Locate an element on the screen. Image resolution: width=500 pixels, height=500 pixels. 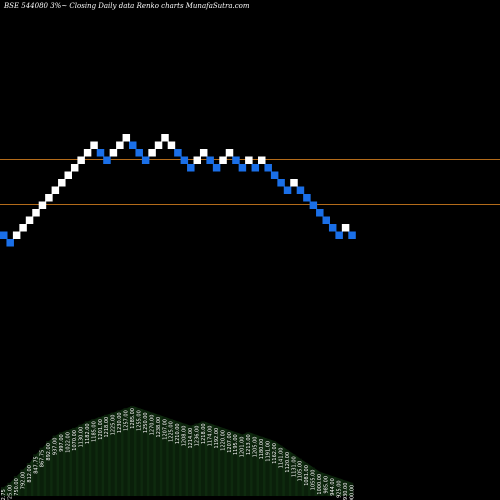
volume-price-label: 1201.00 is located at coordinates (243, 447).